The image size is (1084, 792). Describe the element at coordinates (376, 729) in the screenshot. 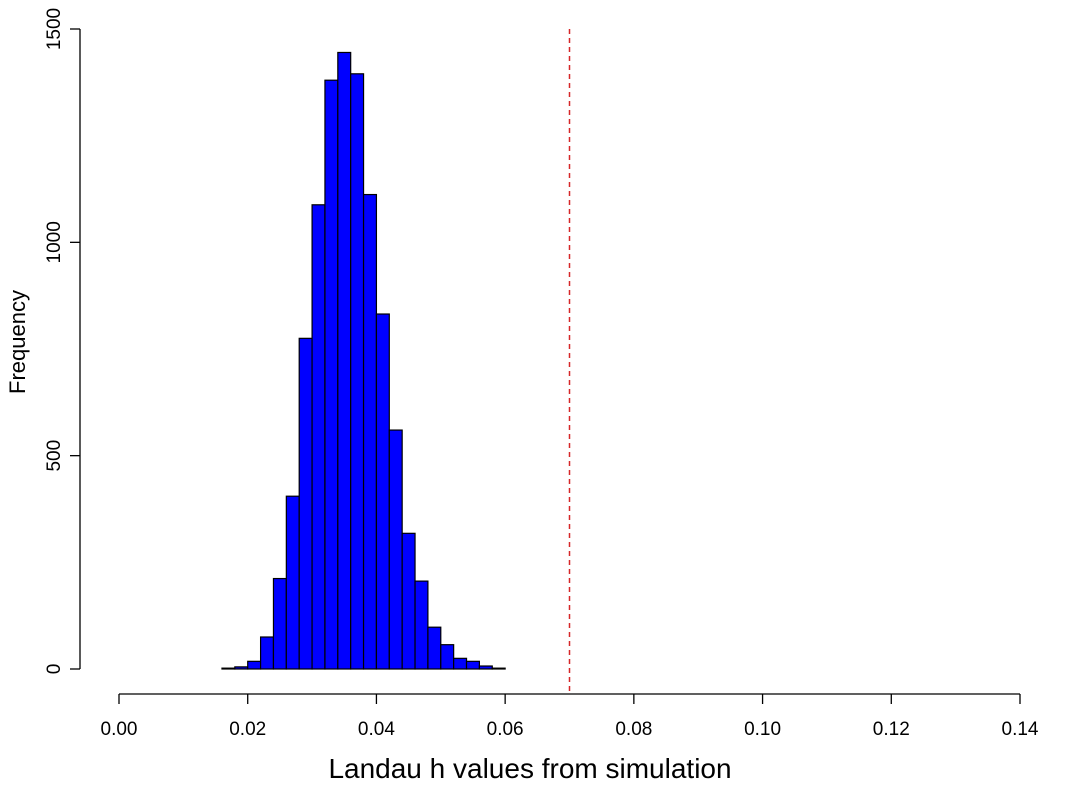

I see `x-tick-label: 0.04` at that location.